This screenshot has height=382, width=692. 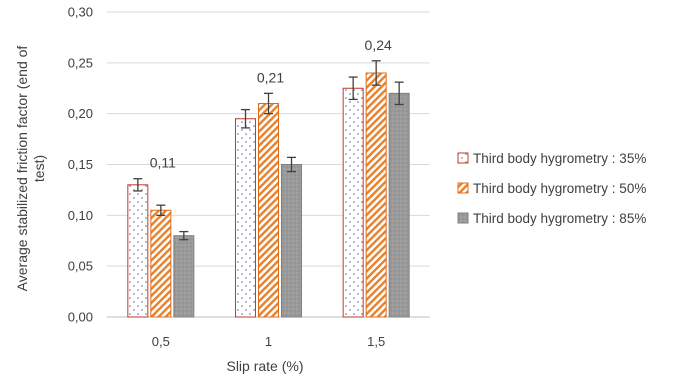 What do you see at coordinates (270, 77) in the screenshot?
I see `data-label: 0,21` at bounding box center [270, 77].